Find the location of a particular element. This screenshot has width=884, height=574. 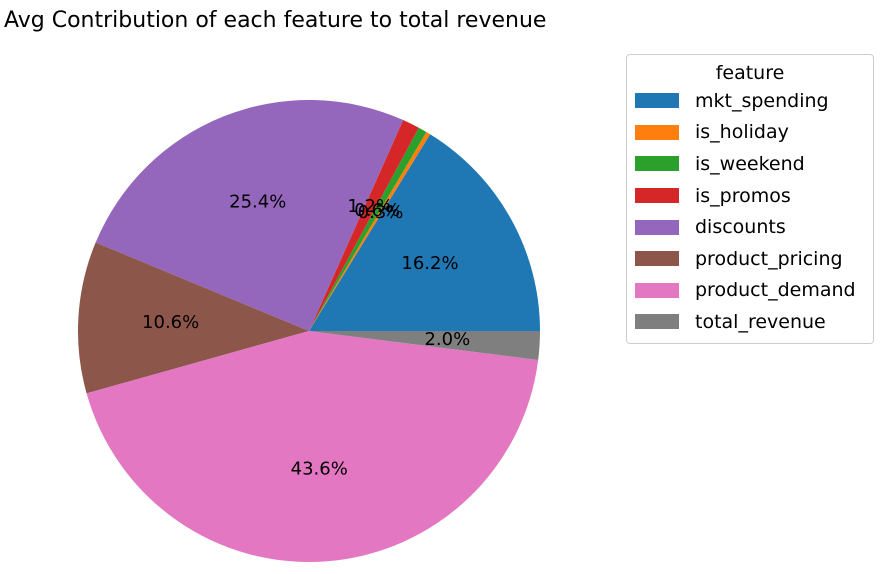

legend-item-is-holiday: is_holiday is located at coordinates (750, 133).